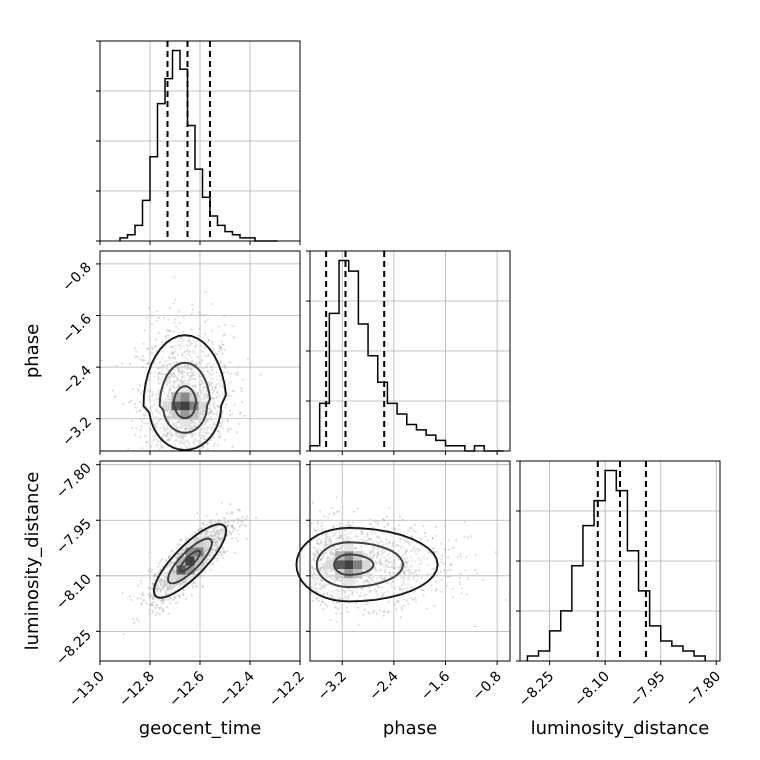  What do you see at coordinates (185, 397) in the screenshot?
I see `contour-line` at bounding box center [185, 397].